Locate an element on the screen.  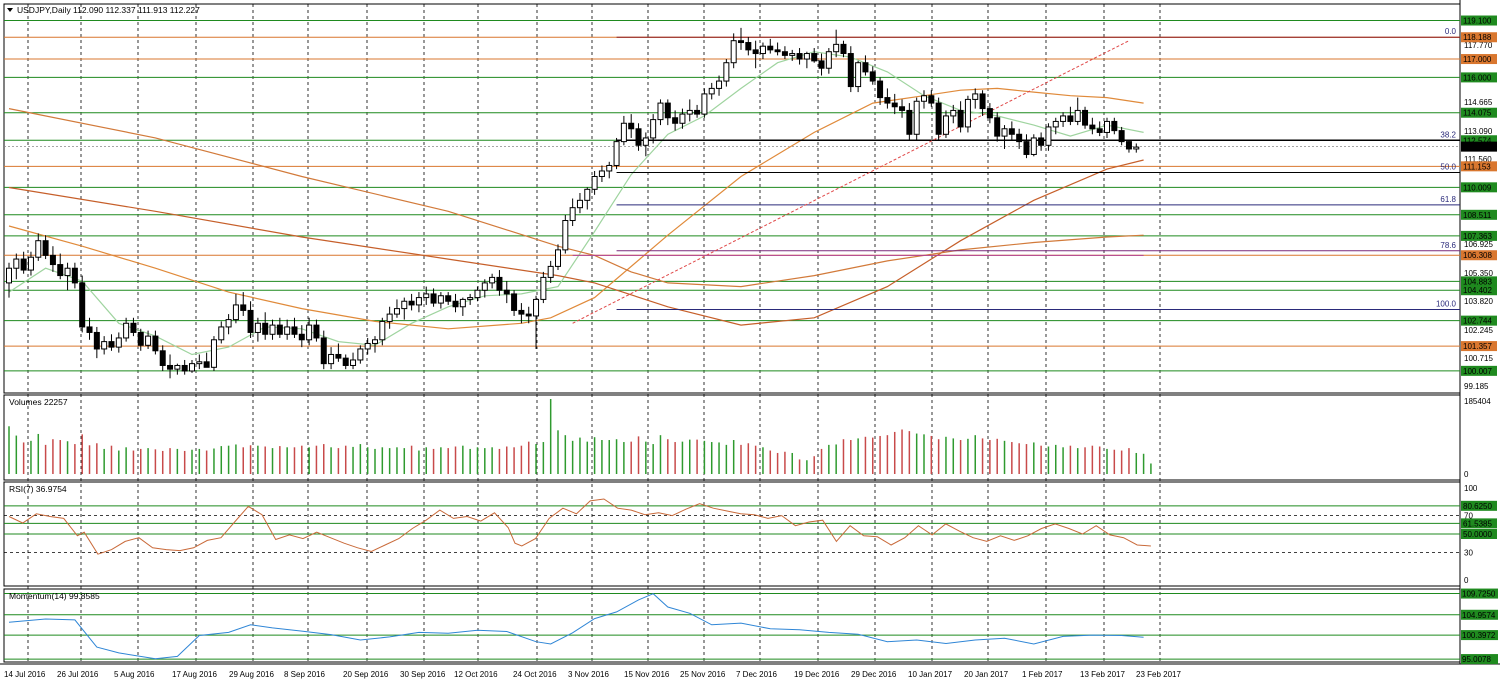
date-tick-label: 10 Jan 2017 is located at coordinates (930, 674).